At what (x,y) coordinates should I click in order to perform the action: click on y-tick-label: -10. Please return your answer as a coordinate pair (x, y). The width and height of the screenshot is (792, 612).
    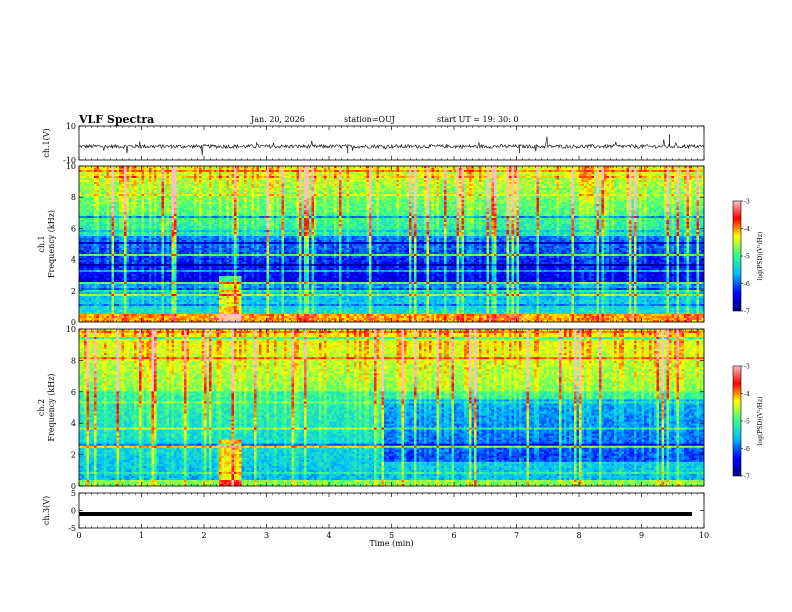
    Looking at the image, I should click on (69, 160).